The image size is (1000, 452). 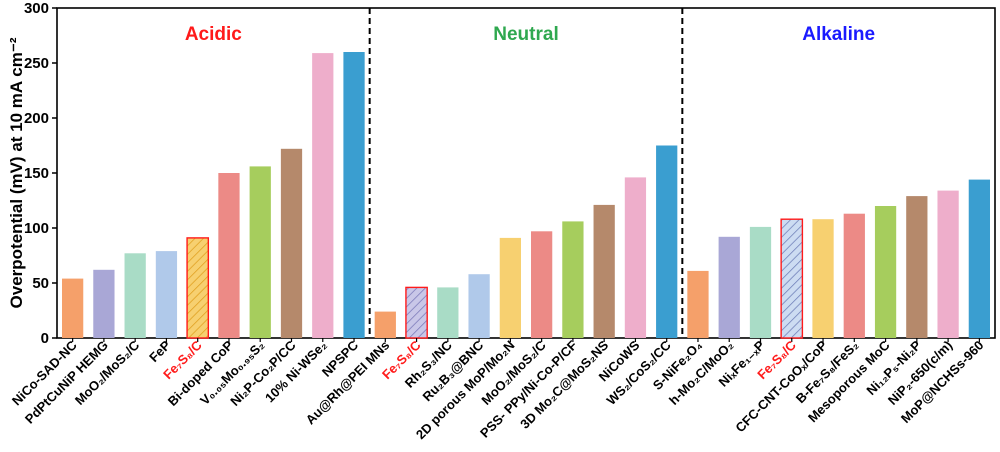 I want to click on group-label: Alkaline, so click(x=838, y=34).